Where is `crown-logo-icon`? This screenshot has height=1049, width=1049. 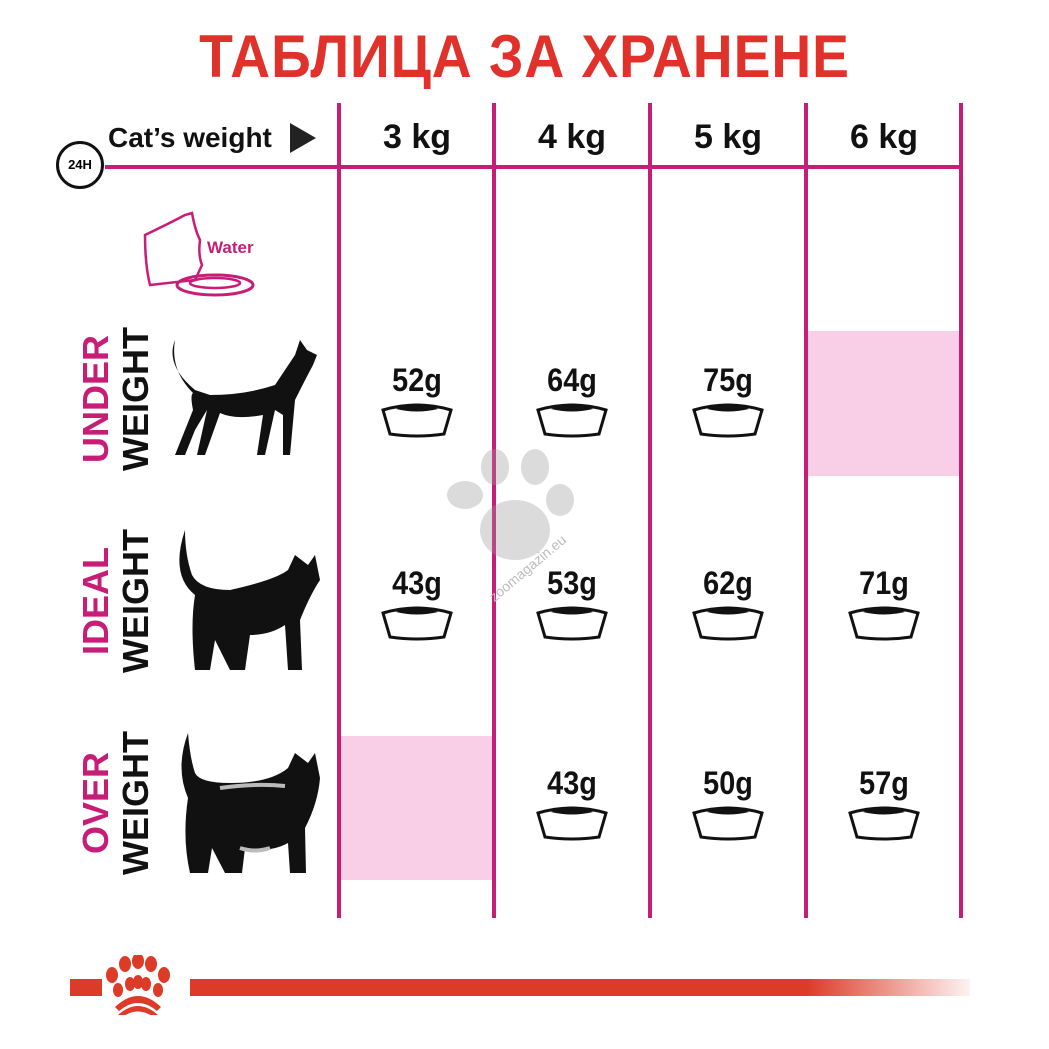 crown-logo-icon is located at coordinates (138, 985).